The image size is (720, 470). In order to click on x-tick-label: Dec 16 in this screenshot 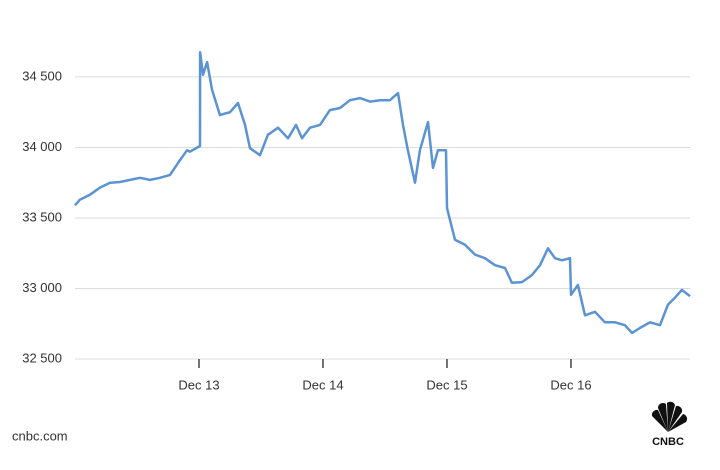, I will do `click(570, 384)`.